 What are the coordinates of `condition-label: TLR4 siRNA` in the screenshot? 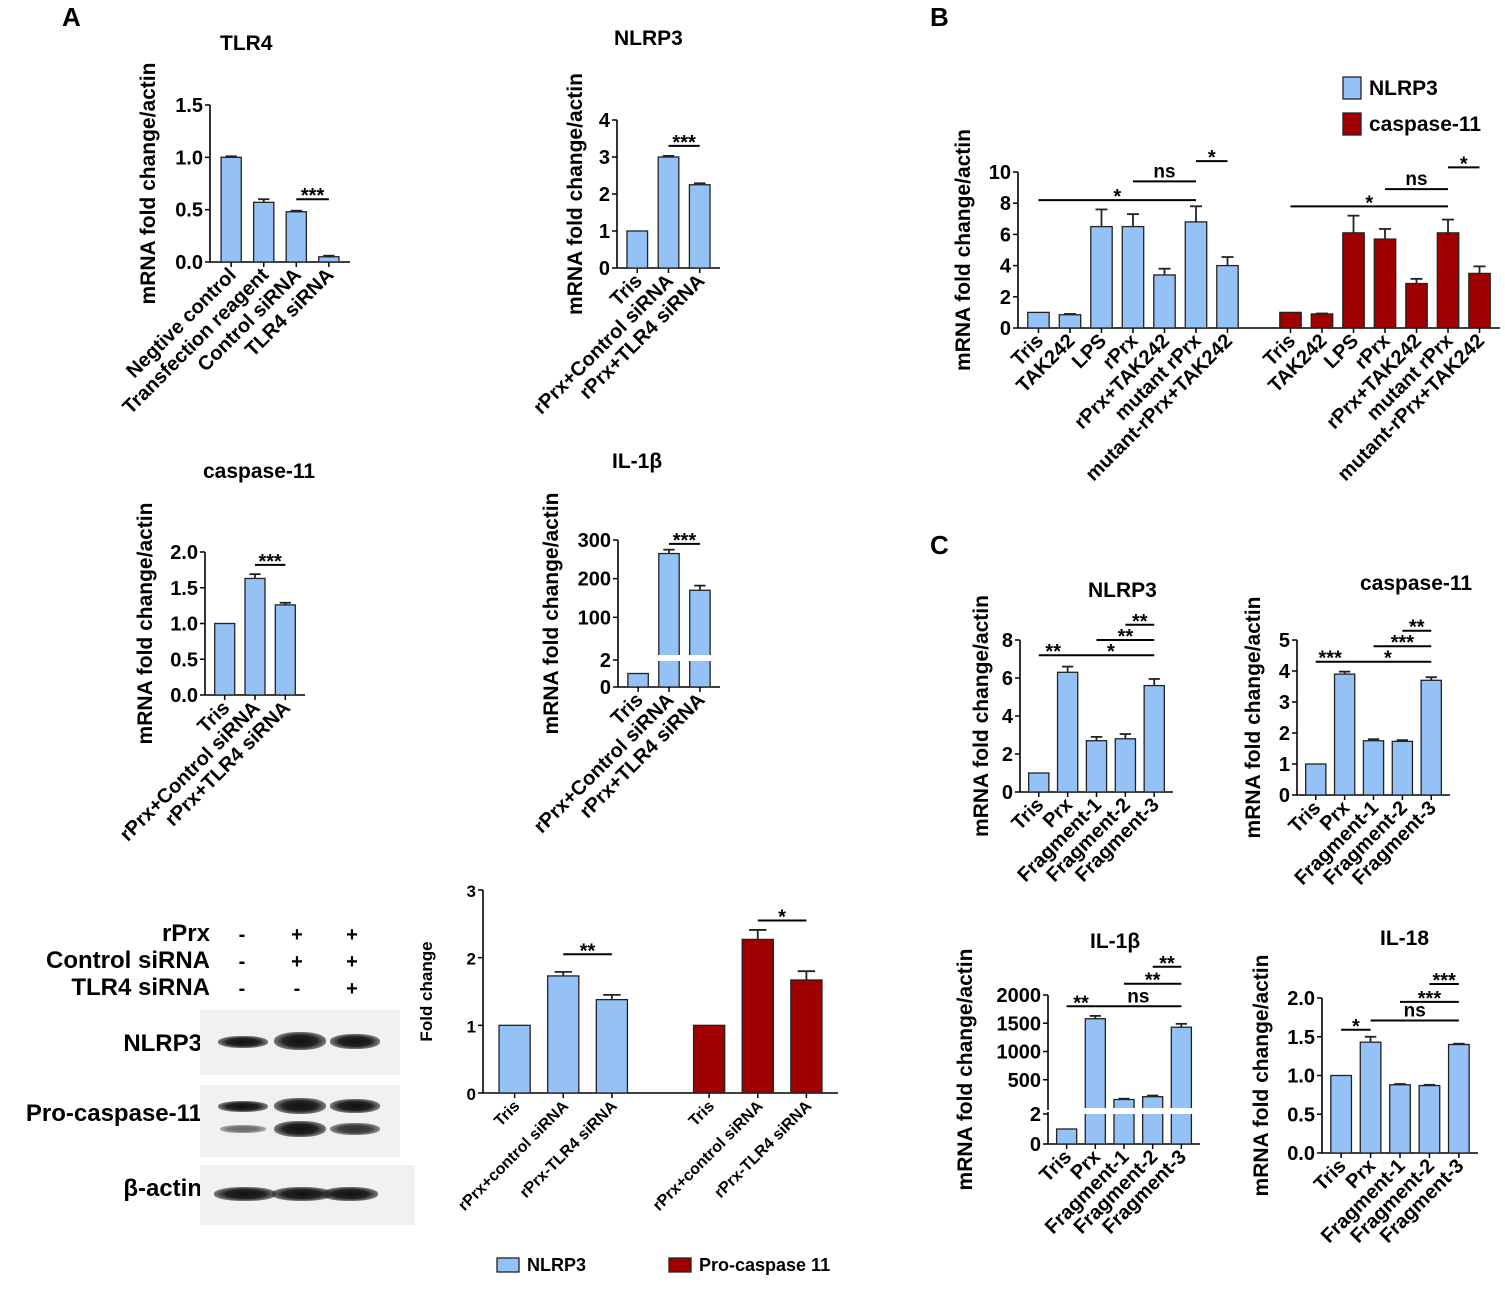 It's located at (140, 987).